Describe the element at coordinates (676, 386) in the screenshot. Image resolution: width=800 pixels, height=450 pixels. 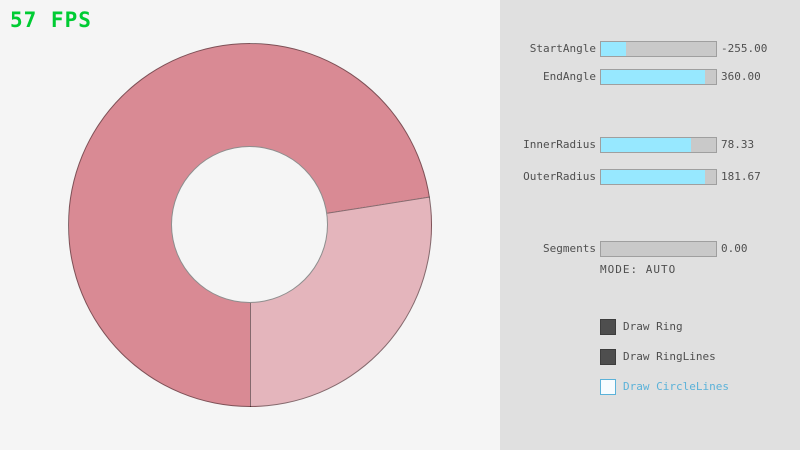
I see `checkbox-draw-circlelines-label: Draw CircleLines` at that location.